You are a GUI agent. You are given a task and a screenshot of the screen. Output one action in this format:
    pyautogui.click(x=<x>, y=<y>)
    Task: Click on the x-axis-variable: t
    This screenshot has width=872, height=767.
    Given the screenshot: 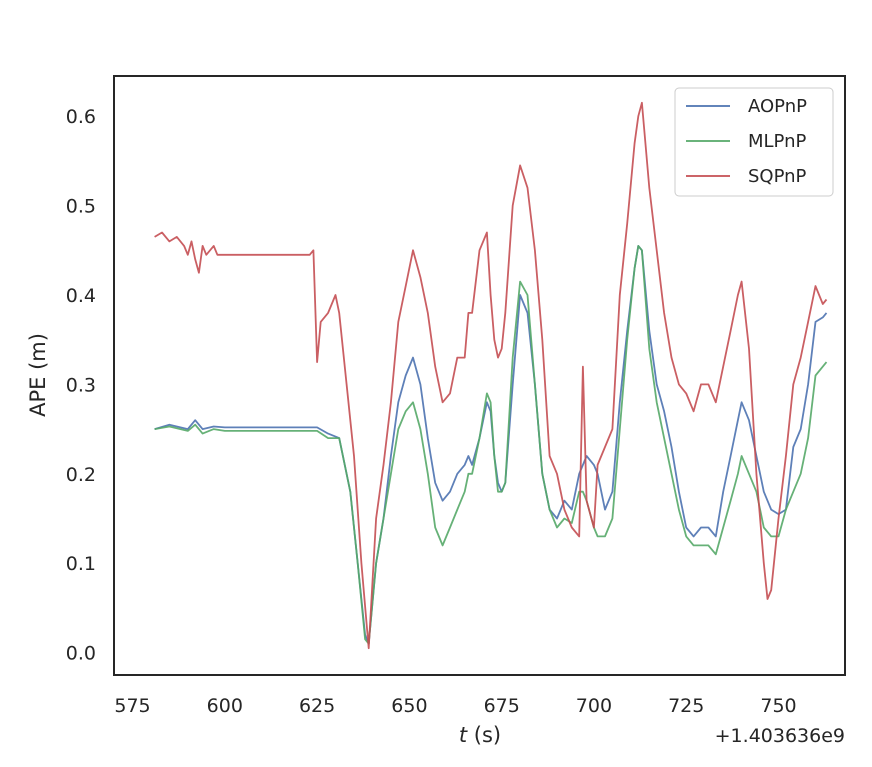 What is the action you would take?
    pyautogui.click(x=463, y=735)
    